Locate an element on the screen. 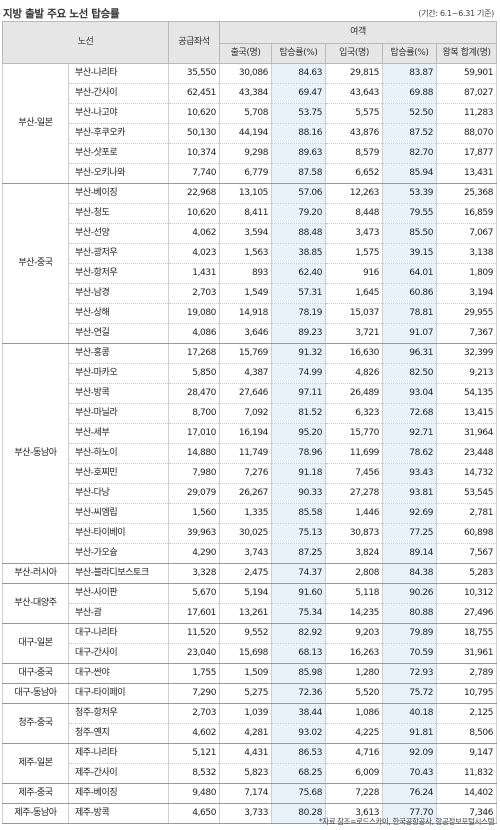 Image resolution: width=500 pixels, height=830 pixels. departure-rate-cell: 38.44 is located at coordinates (299, 713).